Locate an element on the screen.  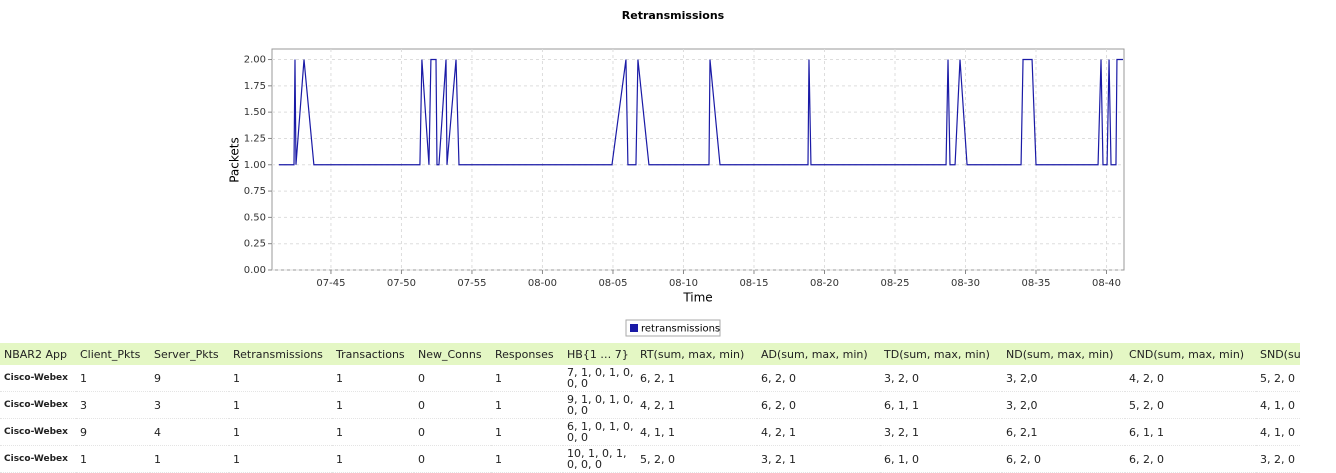
y-tick-label: 0.50 is located at coordinates (255, 217).